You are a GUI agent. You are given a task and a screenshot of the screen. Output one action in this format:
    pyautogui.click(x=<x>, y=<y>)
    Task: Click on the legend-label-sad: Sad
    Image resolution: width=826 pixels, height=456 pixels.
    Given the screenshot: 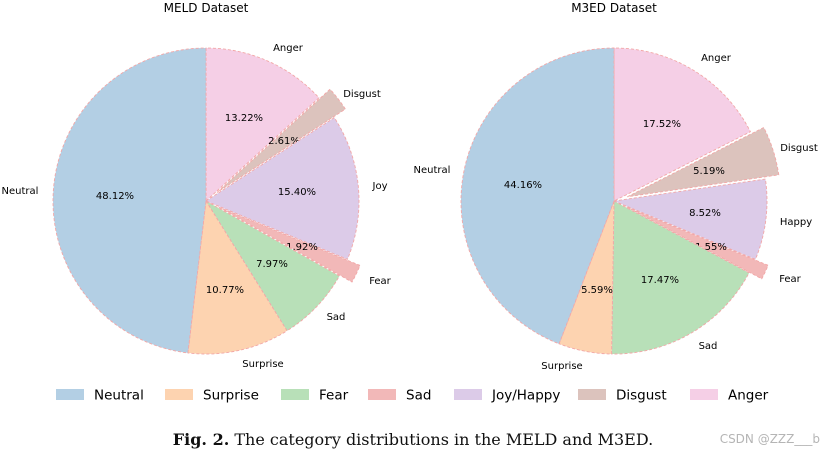 What is the action you would take?
    pyautogui.click(x=418, y=396)
    